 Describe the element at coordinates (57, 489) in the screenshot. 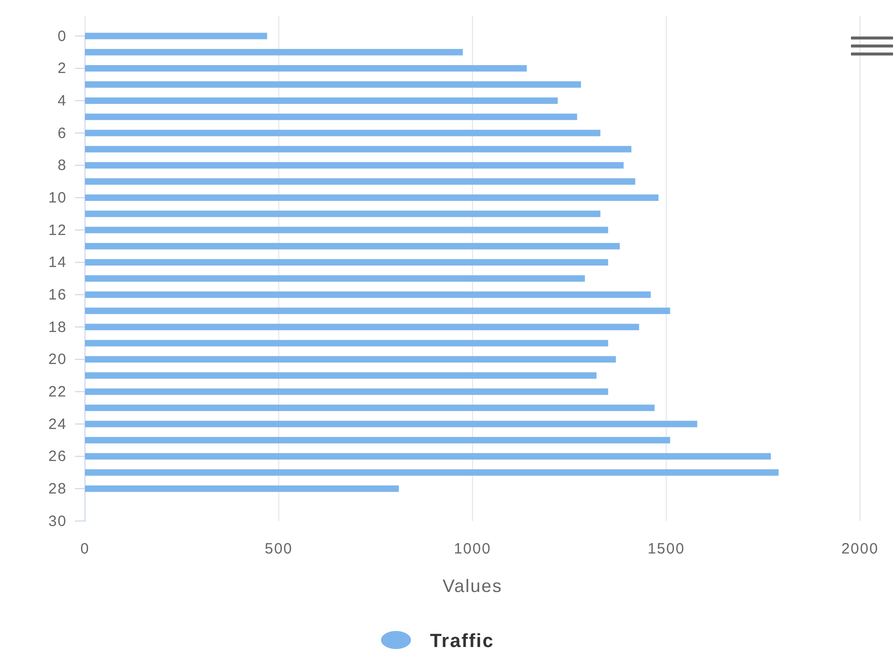

I see `y-tick-label: 28` at that location.